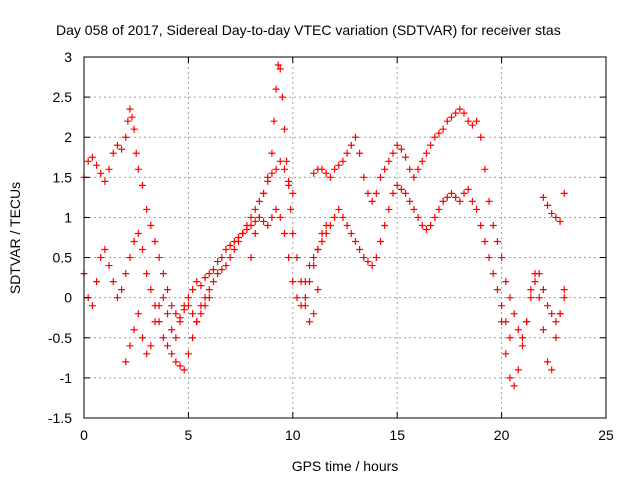  Describe the element at coordinates (407, 261) in the screenshot. I see `series-track-f` at that location.